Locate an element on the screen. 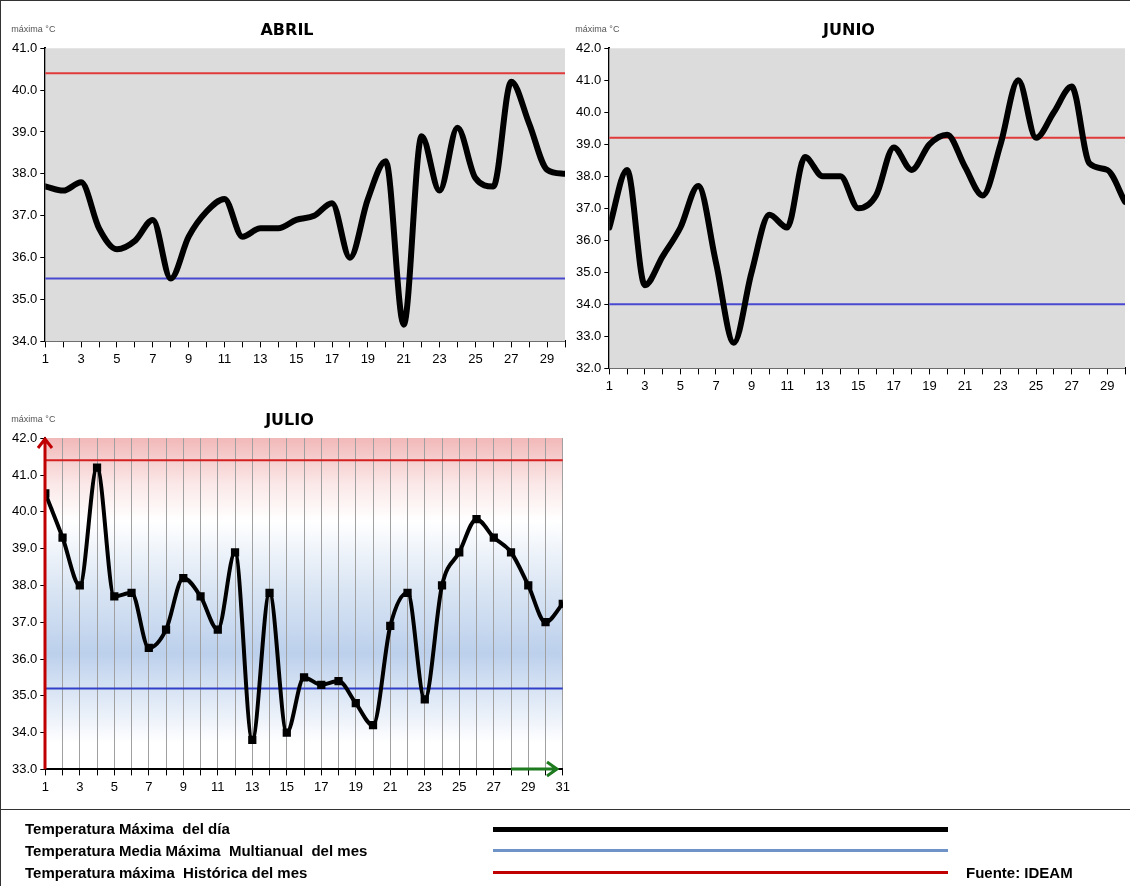 This screenshot has width=1130, height=886. y-tick-label: 32.0 is located at coordinates (588, 367).